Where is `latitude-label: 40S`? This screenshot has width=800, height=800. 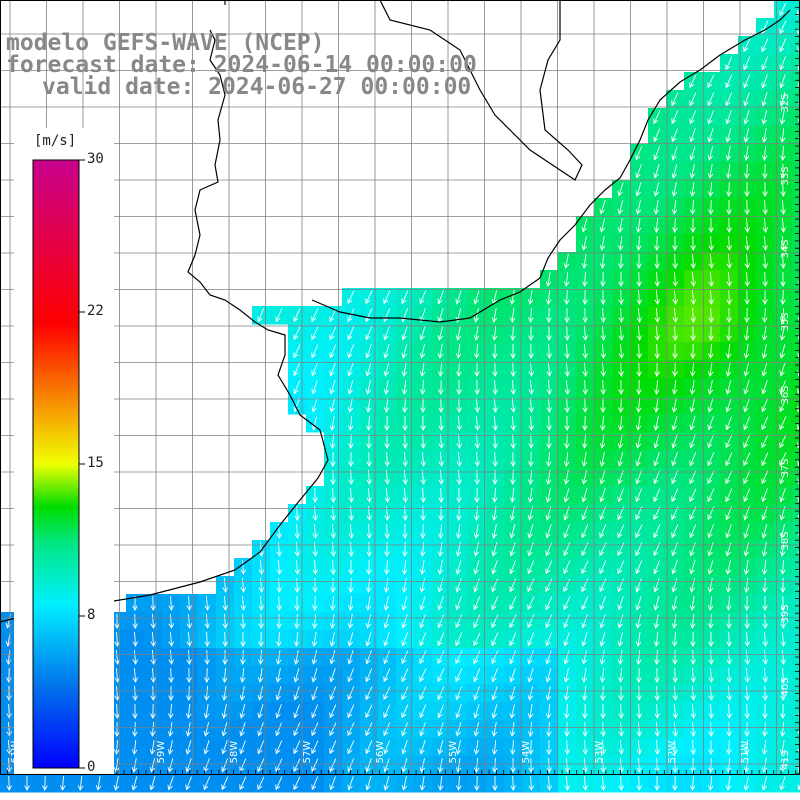 latitude-label: 40S is located at coordinates (785, 686).